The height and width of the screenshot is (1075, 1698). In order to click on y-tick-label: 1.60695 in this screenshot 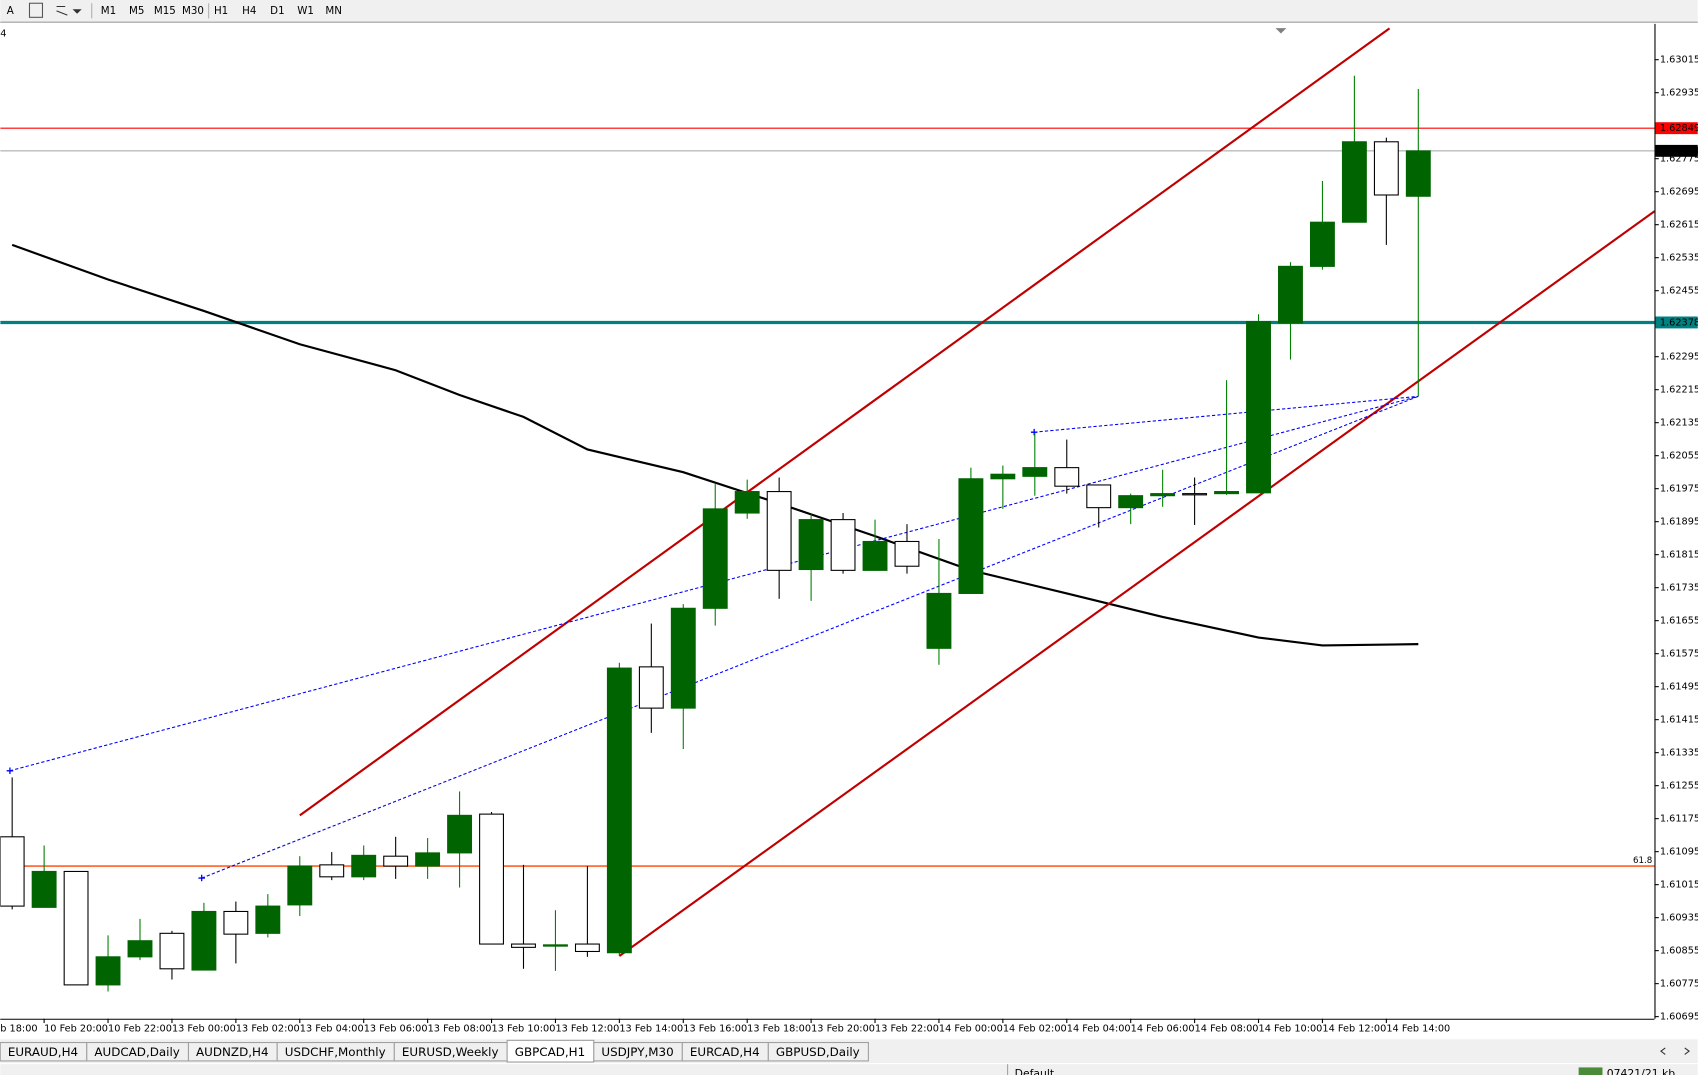, I will do `click(1679, 1017)`.